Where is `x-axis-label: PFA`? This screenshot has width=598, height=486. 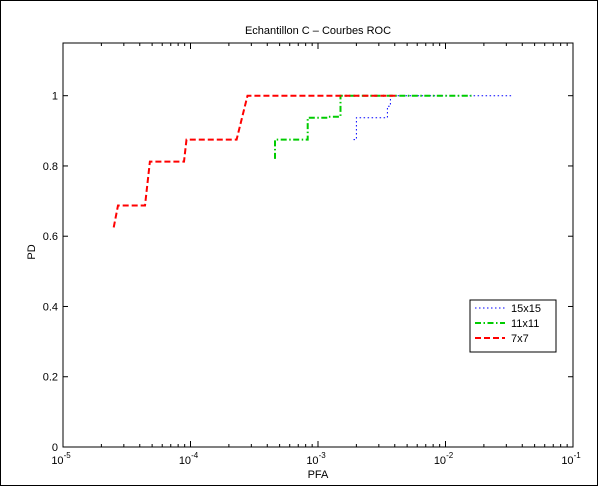
x-axis-label: PFA is located at coordinates (318, 475).